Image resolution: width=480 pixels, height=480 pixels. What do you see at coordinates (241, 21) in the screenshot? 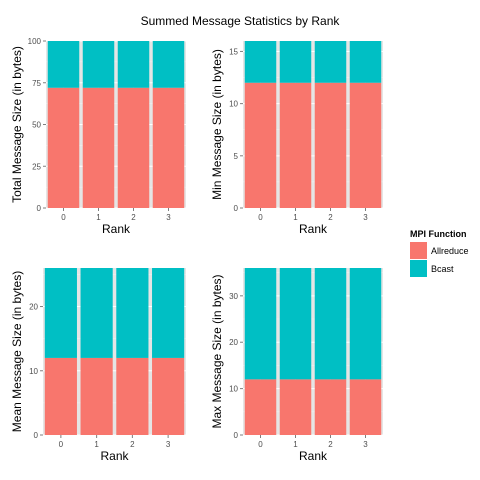
I see `figure-title: Summed Message Statistics by Rank` at bounding box center [241, 21].